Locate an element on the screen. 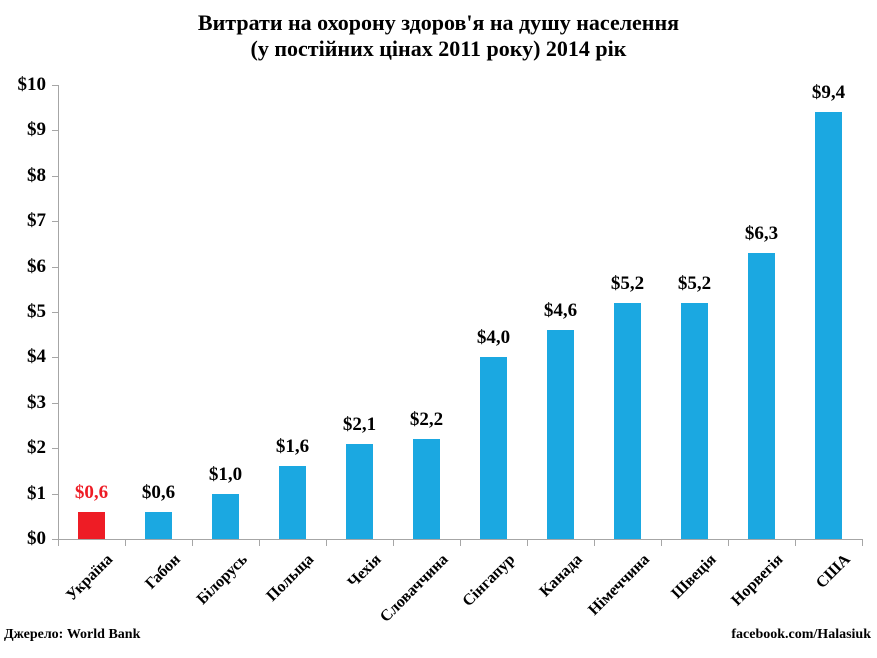 Image resolution: width=877 pixels, height=658 pixels. x-axis-category-label: Швеція is located at coordinates (694, 577).